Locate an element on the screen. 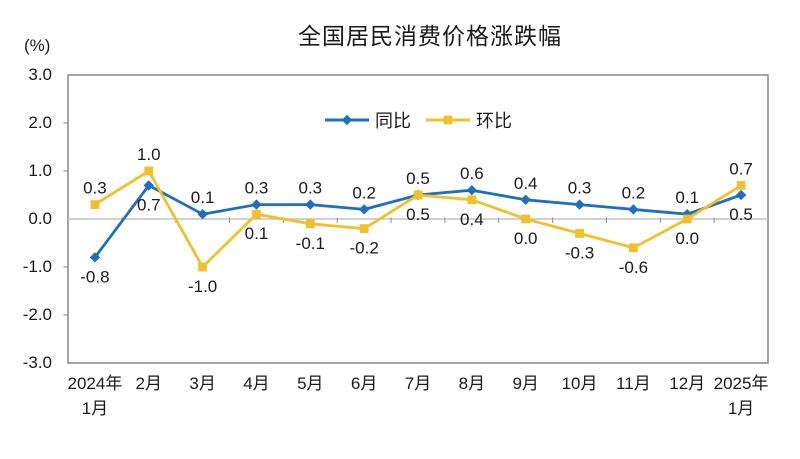 Image resolution: width=800 pixels, height=459 pixels. x-axis-label-line: 11月 is located at coordinates (633, 383).